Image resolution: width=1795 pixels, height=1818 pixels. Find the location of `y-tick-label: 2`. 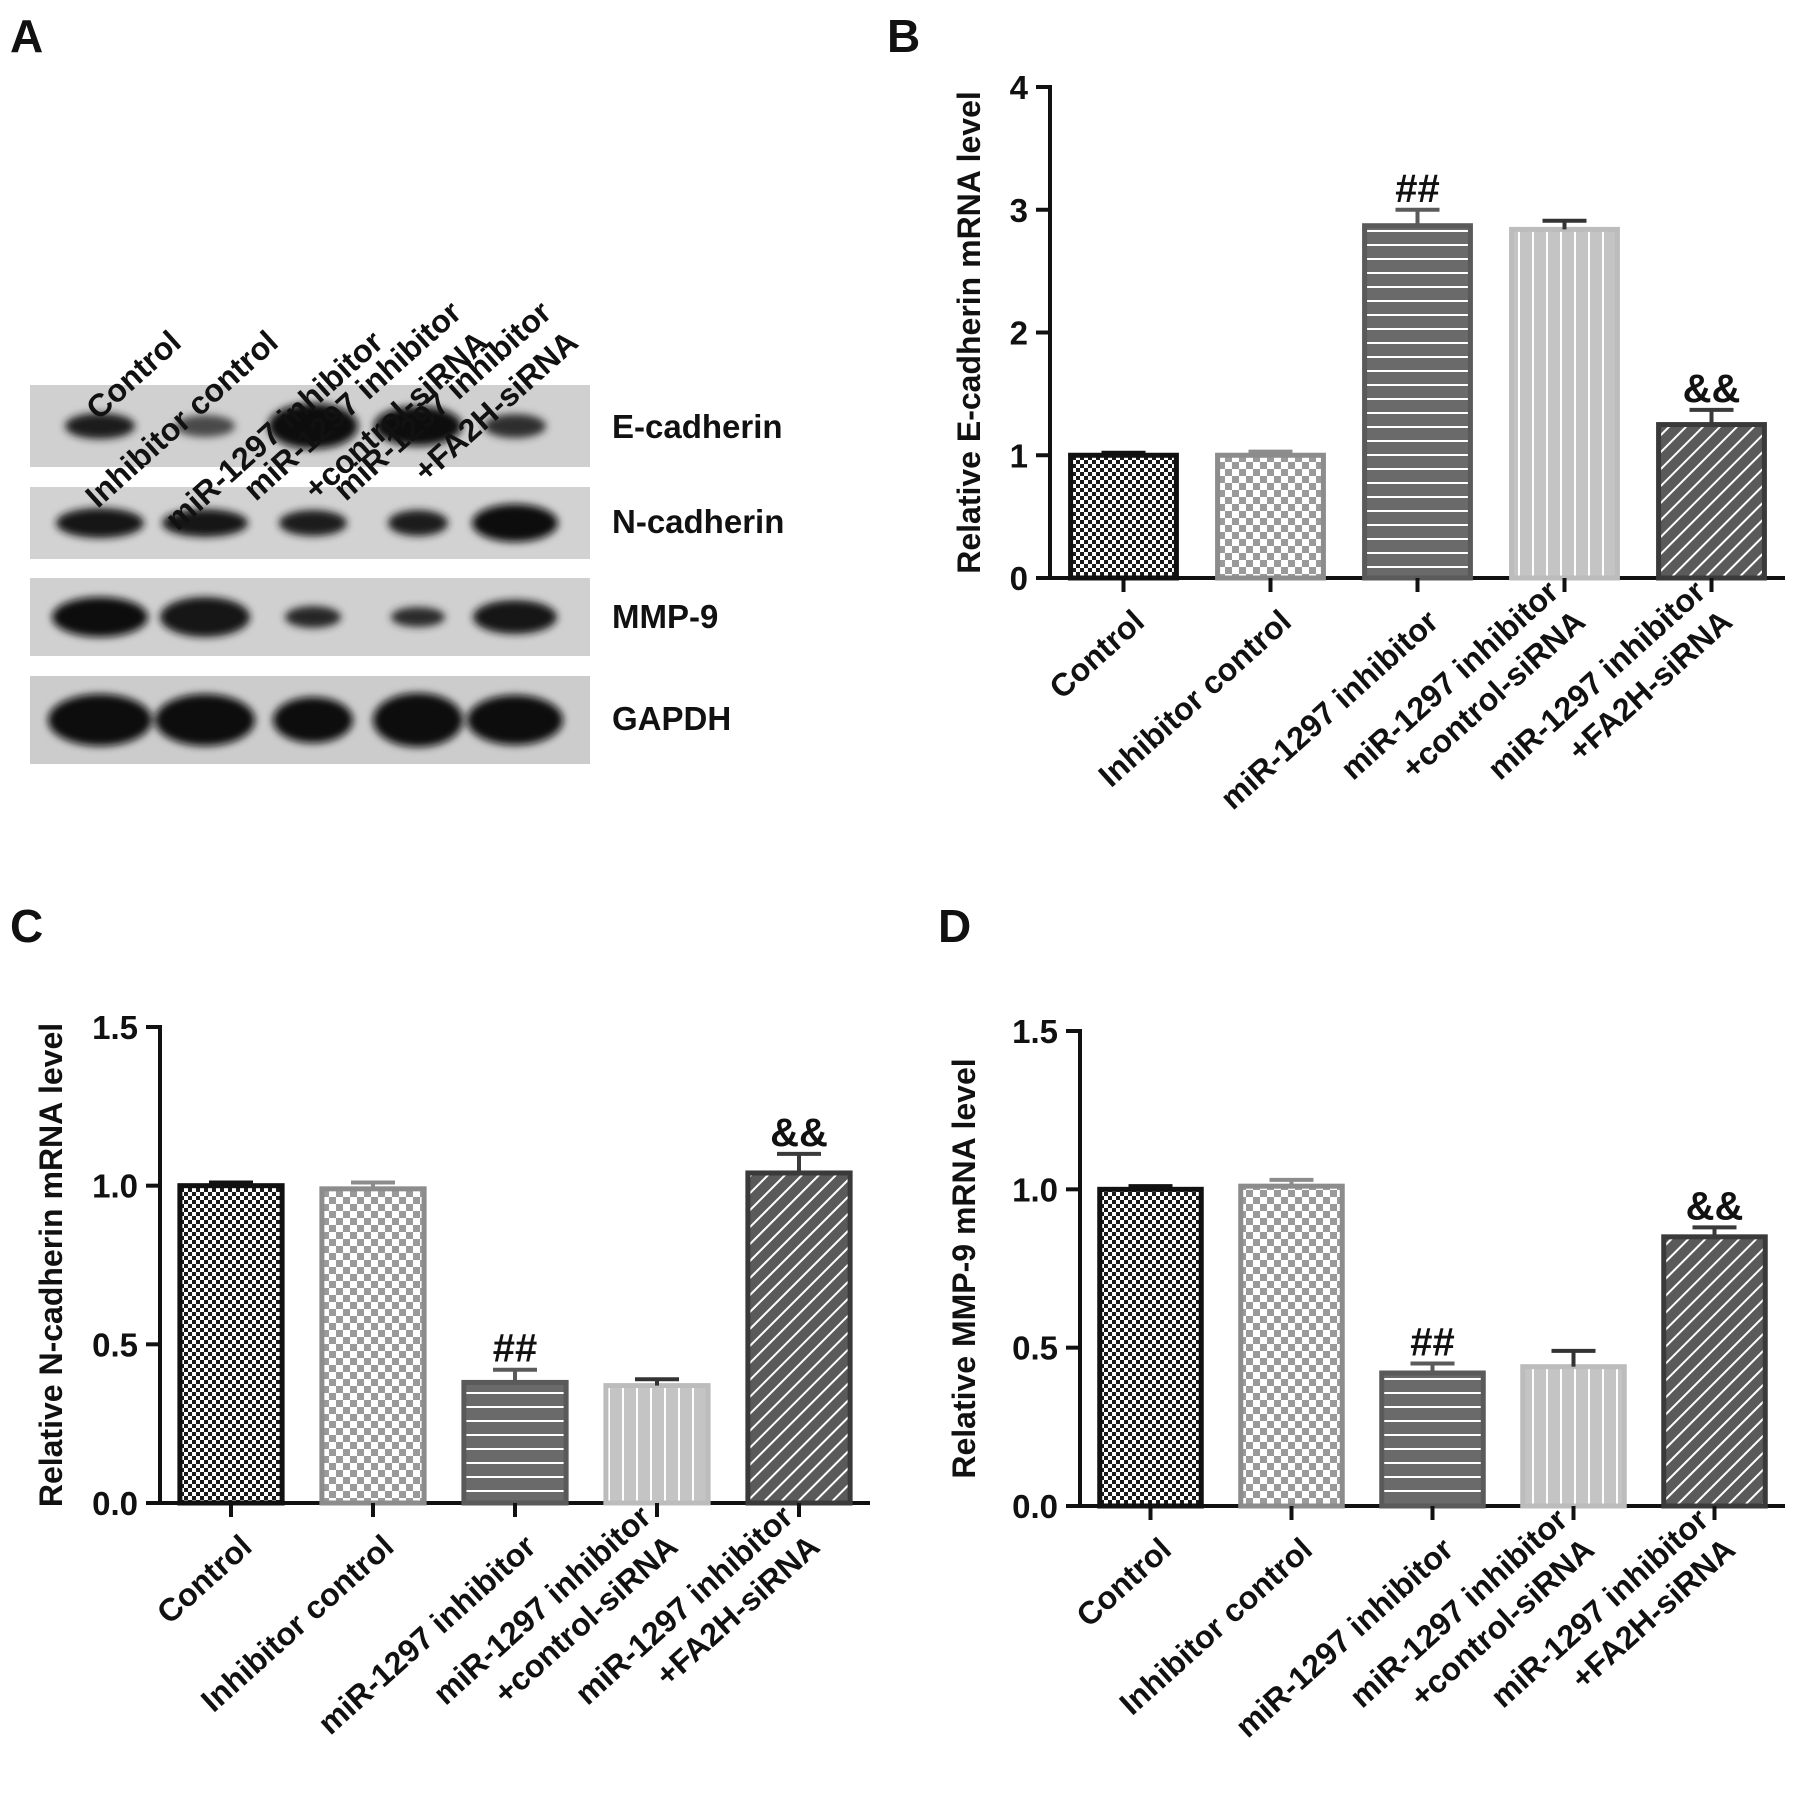

y-tick-label: 2 is located at coordinates (1019, 333).